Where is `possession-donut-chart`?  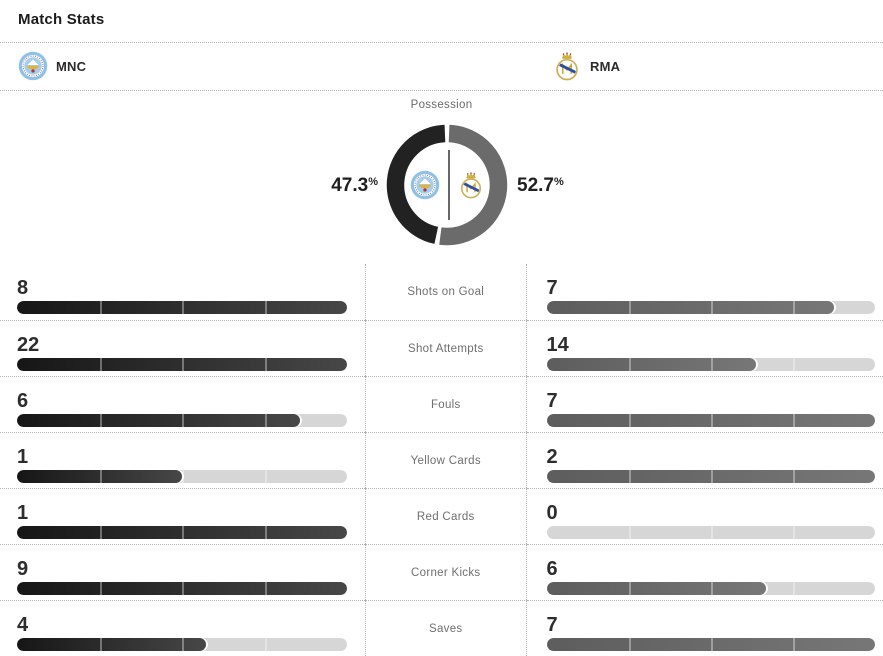
possession-donut-chart is located at coordinates (447, 185).